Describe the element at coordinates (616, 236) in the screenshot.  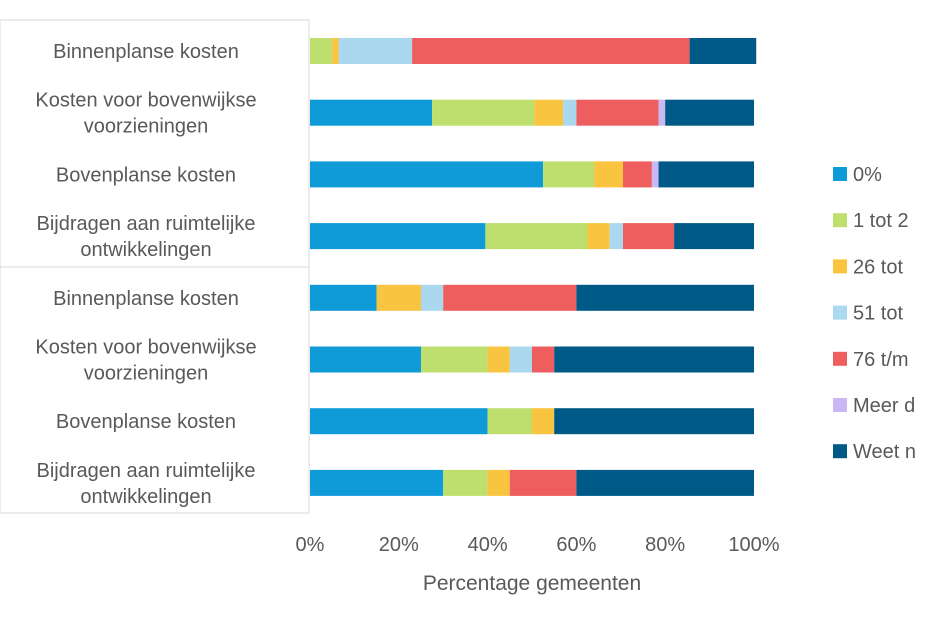
I see `bar-segment-row4-series4` at that location.